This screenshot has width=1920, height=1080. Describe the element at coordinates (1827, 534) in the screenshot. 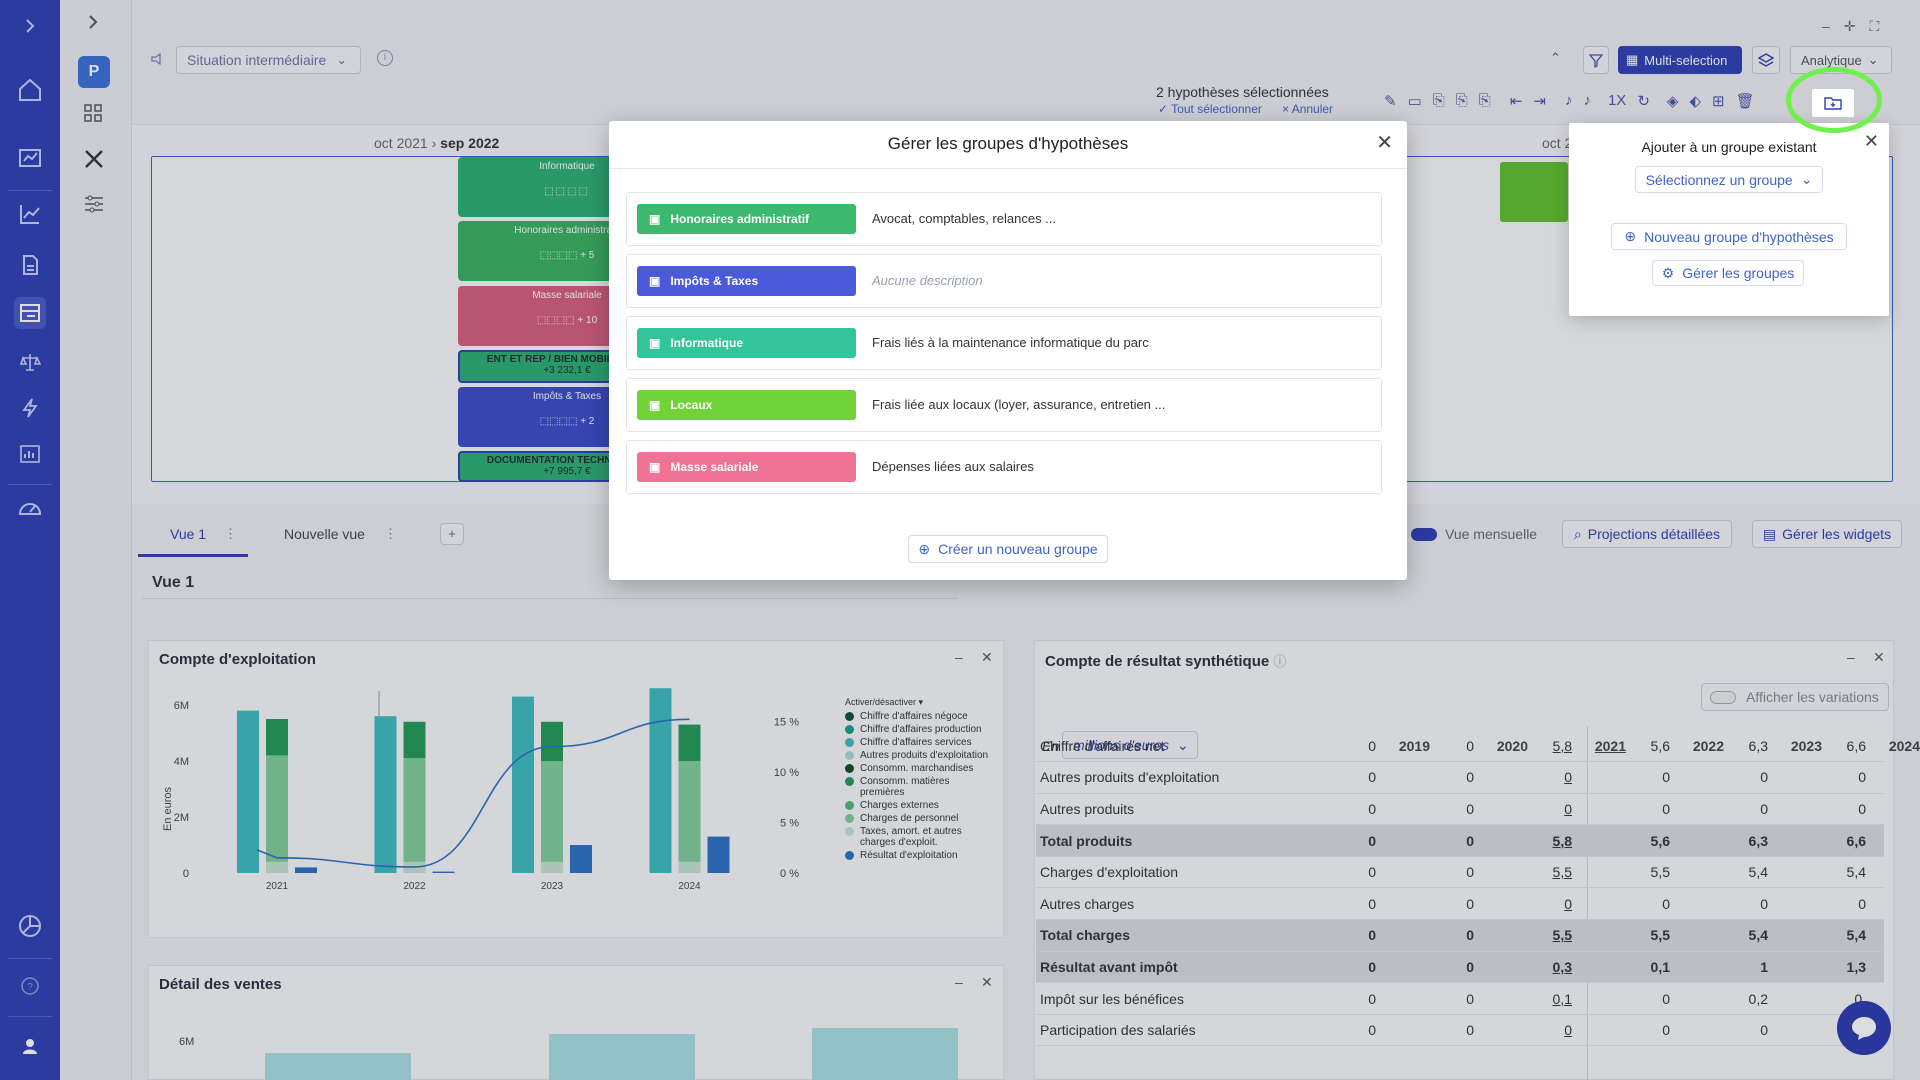

I see `manage-widgets-button: ▤ Gérer les widgets` at that location.